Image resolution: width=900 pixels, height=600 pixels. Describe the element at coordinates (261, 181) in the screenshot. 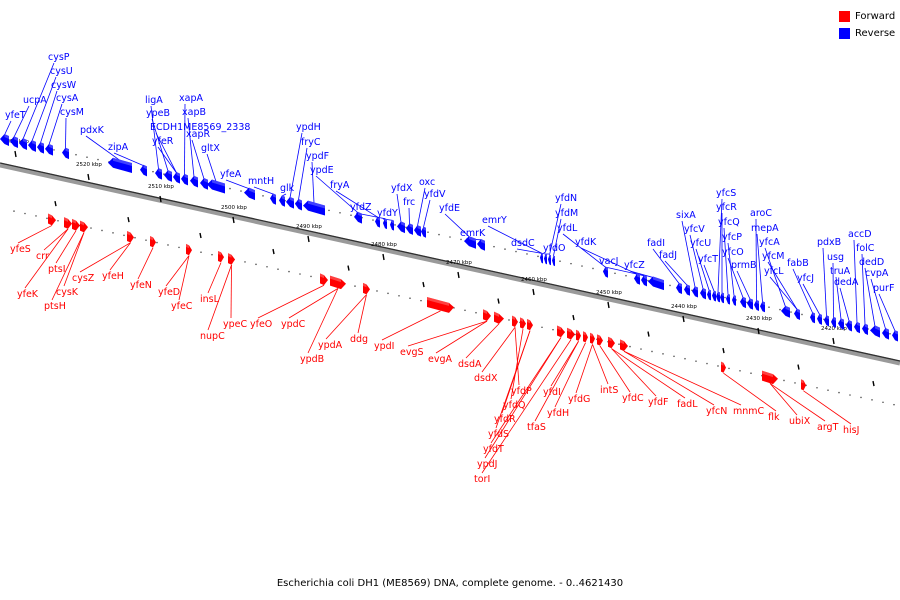

I see `reverse-gene-label: mntH` at that location.